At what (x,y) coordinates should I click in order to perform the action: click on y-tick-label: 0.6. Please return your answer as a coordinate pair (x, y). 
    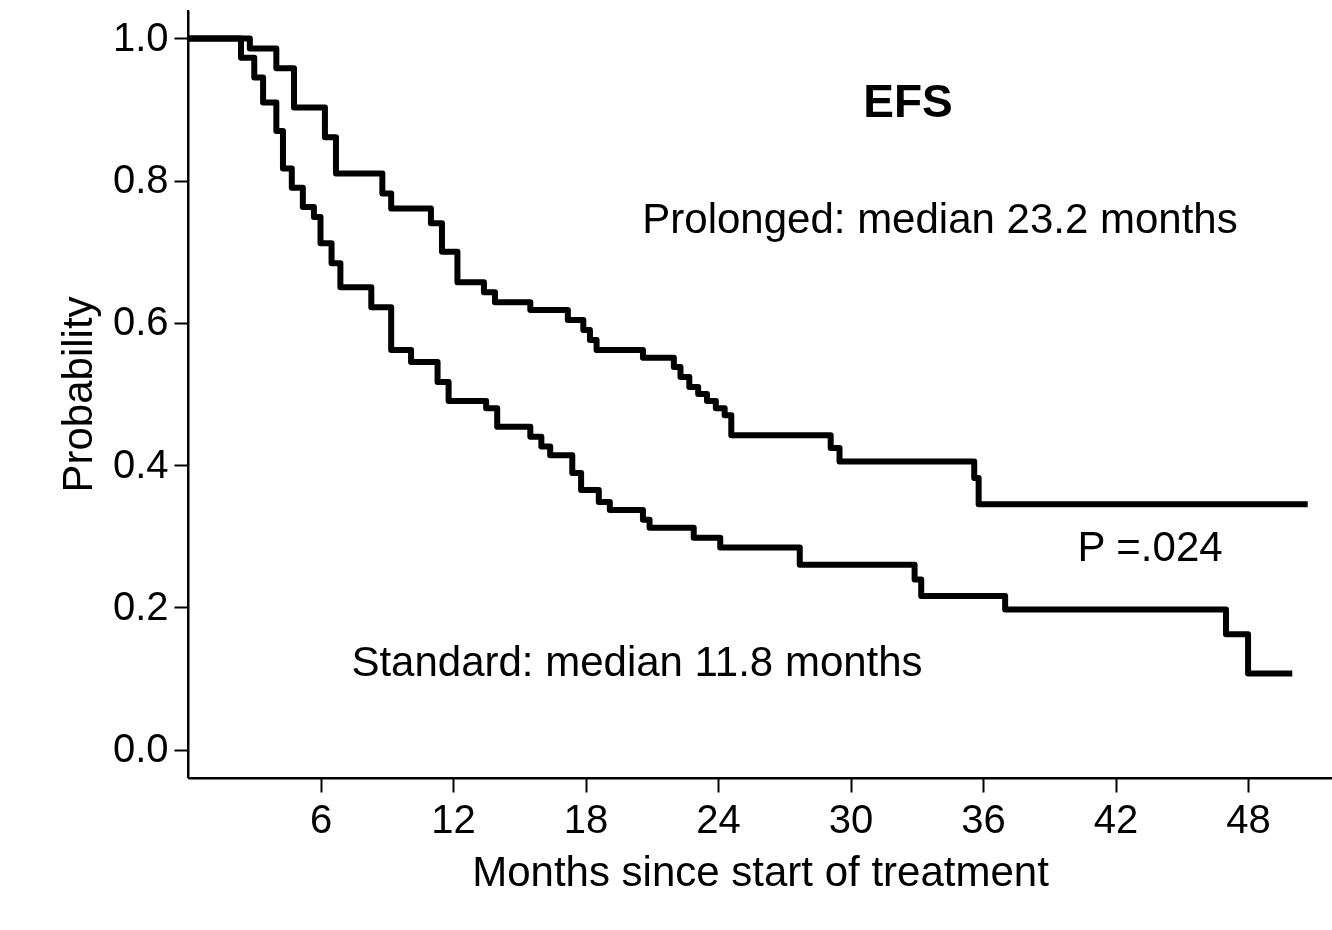
    Looking at the image, I should click on (140, 321).